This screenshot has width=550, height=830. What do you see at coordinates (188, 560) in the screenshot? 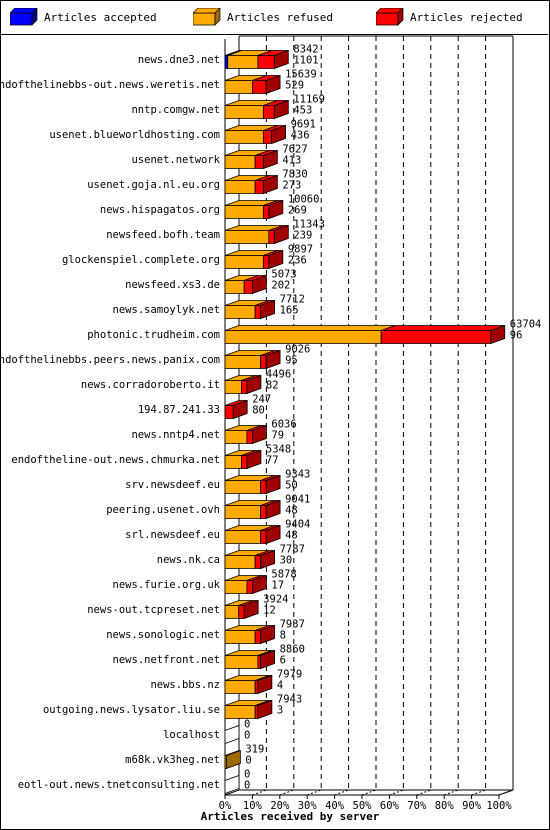
I see `category-label: news.nk.ca` at bounding box center [188, 560].